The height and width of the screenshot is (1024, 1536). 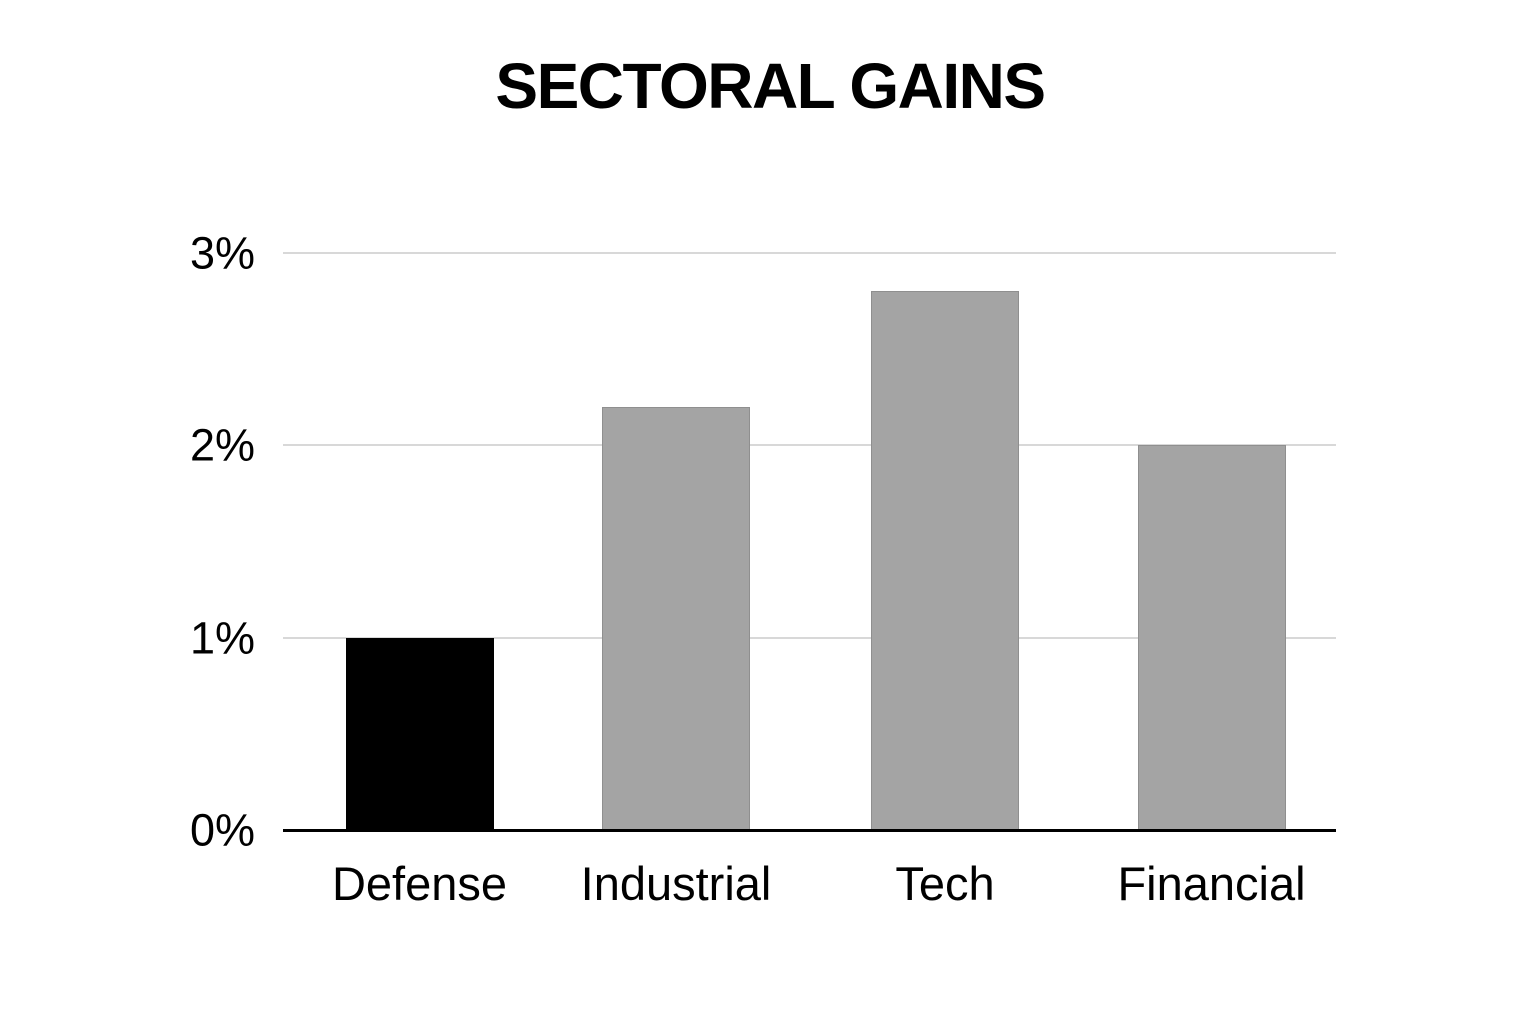 What do you see at coordinates (945, 560) in the screenshot?
I see `bar-tech` at bounding box center [945, 560].